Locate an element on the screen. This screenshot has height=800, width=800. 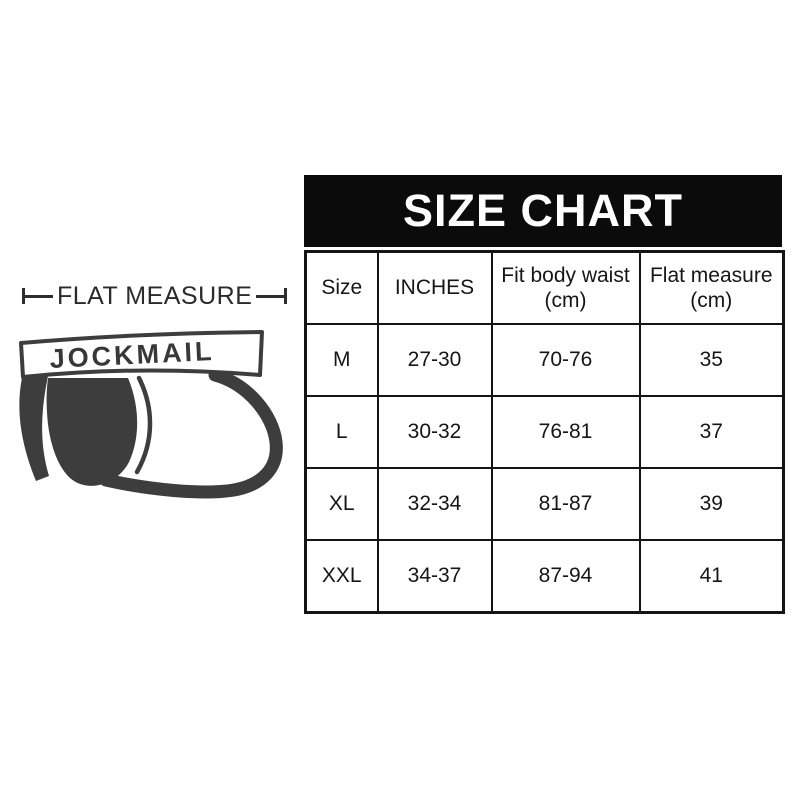
jockstrap-drawing-icon: JOCKMAIL is located at coordinates (151, 414).